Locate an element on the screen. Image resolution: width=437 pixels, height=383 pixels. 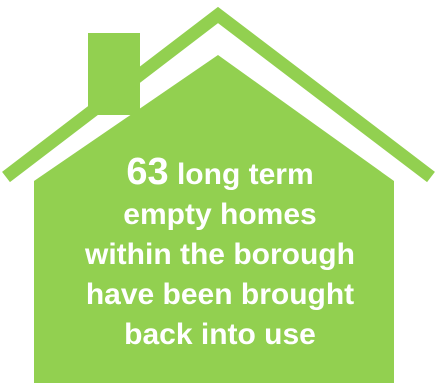
message-line-4: have been brought is located at coordinates (220, 294).